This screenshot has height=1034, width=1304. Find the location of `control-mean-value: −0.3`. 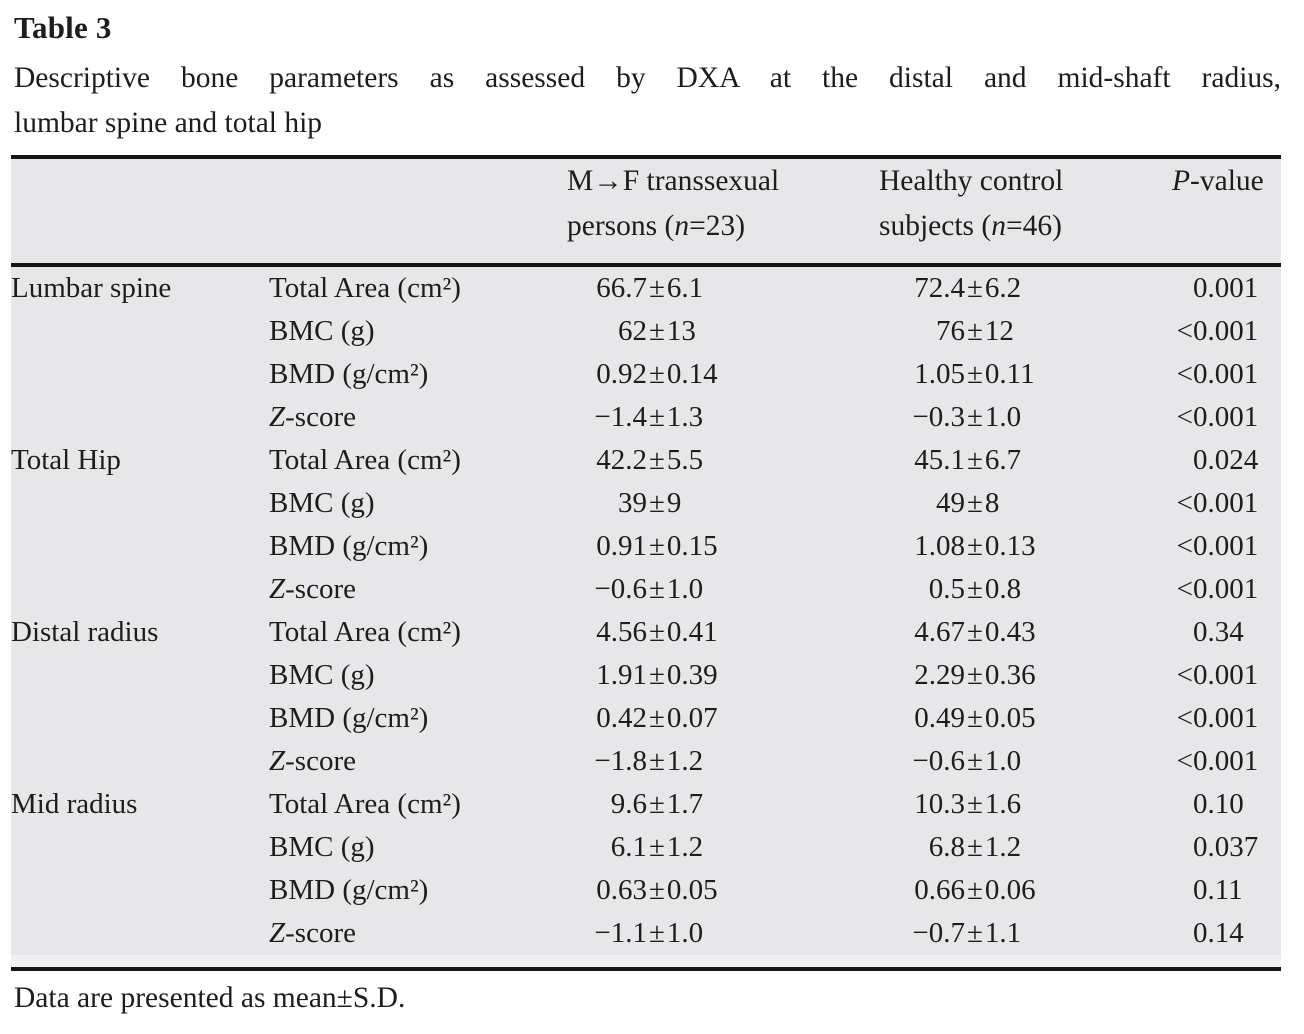

control-mean-value: −0.3 is located at coordinates (938, 417).